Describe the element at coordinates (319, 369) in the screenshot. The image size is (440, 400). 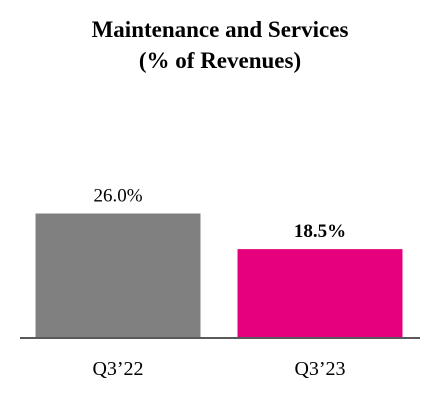
I see `x-tick-label-1: Q3’23` at that location.